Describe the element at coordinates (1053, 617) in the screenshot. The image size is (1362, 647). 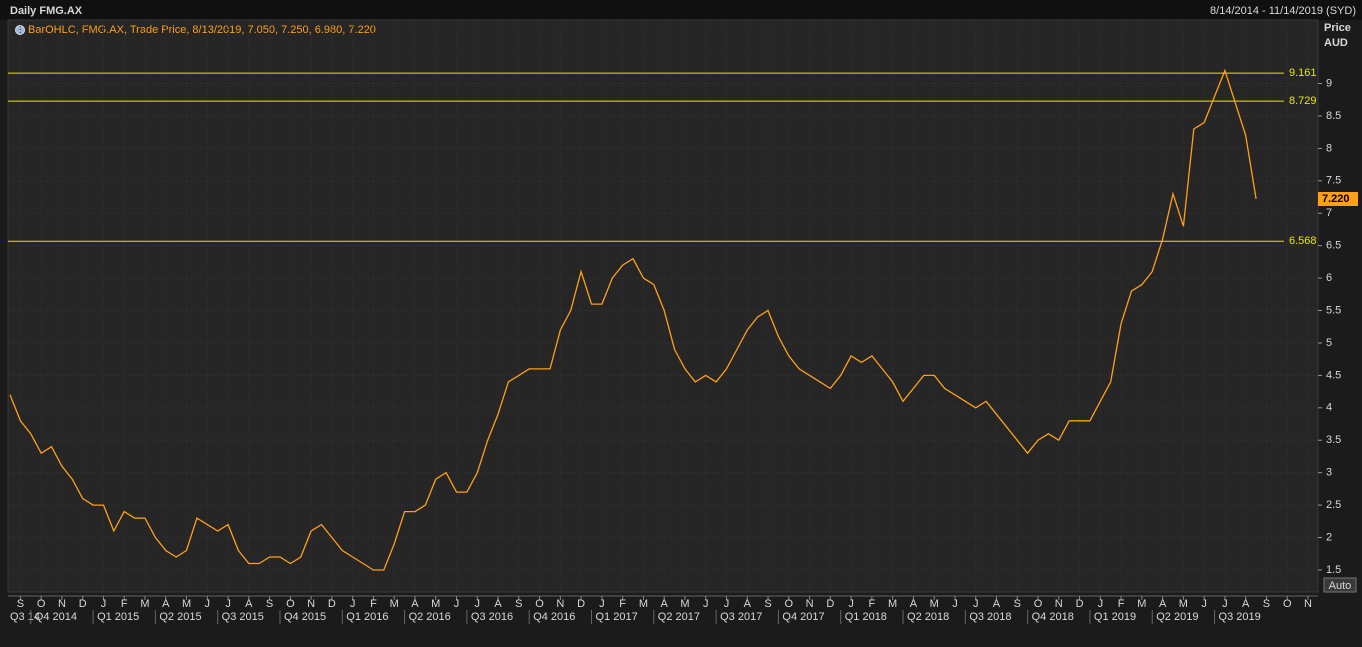
I see `quarter-label: Q4 2018` at that location.